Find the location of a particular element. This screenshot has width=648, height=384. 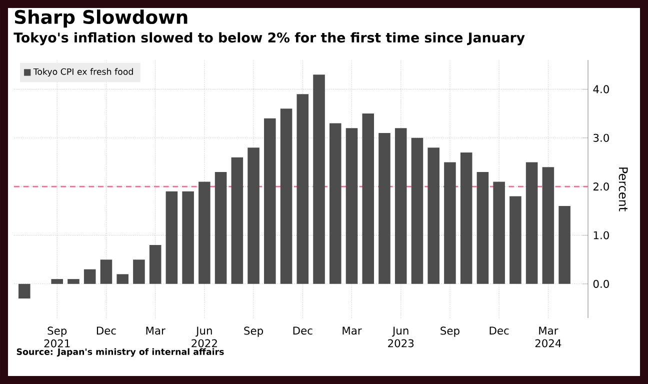

chart-title: Sharp Slowdown is located at coordinates (101, 19).